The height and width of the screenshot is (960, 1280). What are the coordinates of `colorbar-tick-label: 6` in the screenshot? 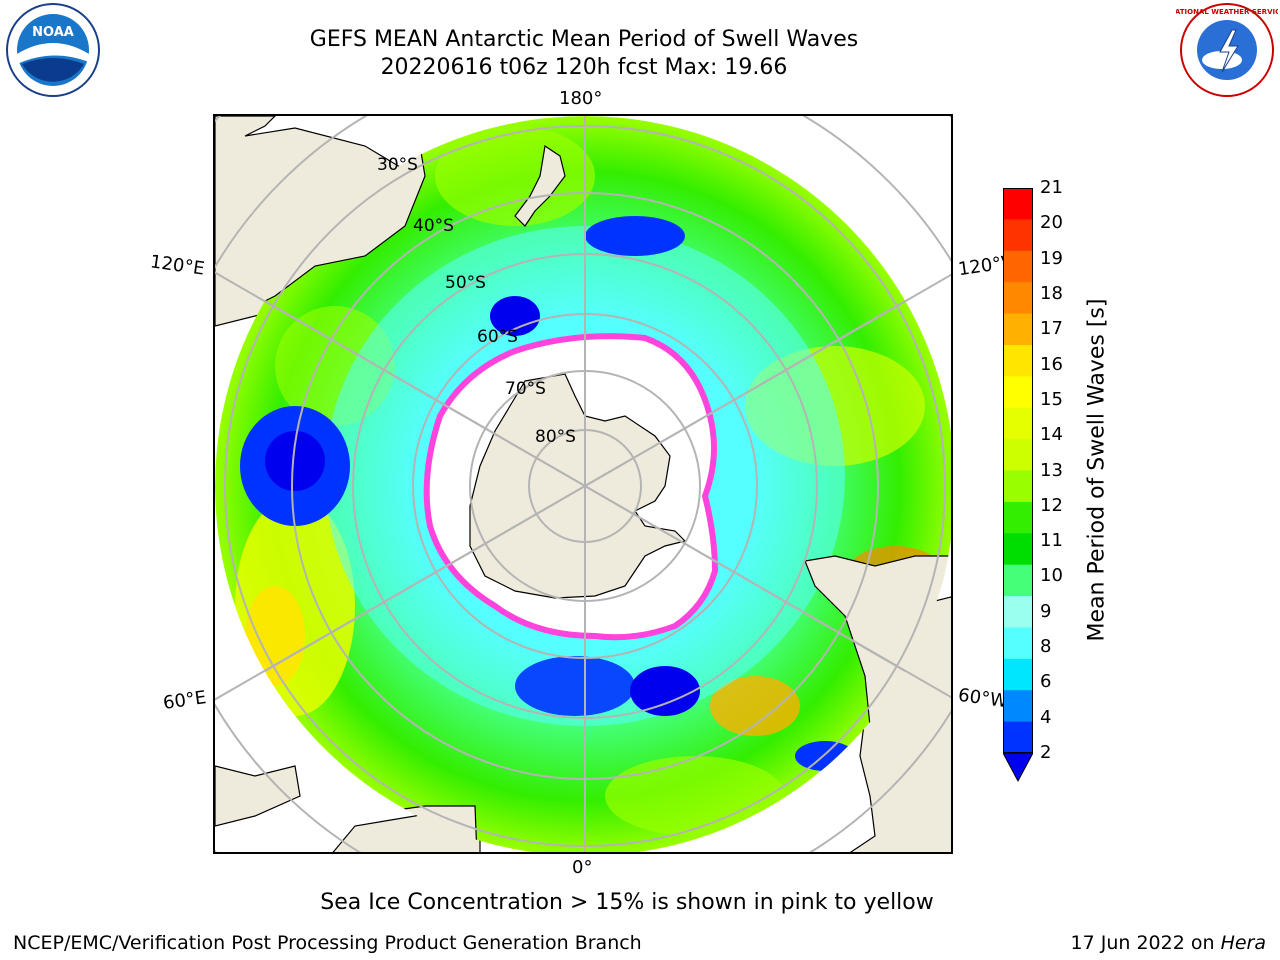 It's located at (1046, 682).